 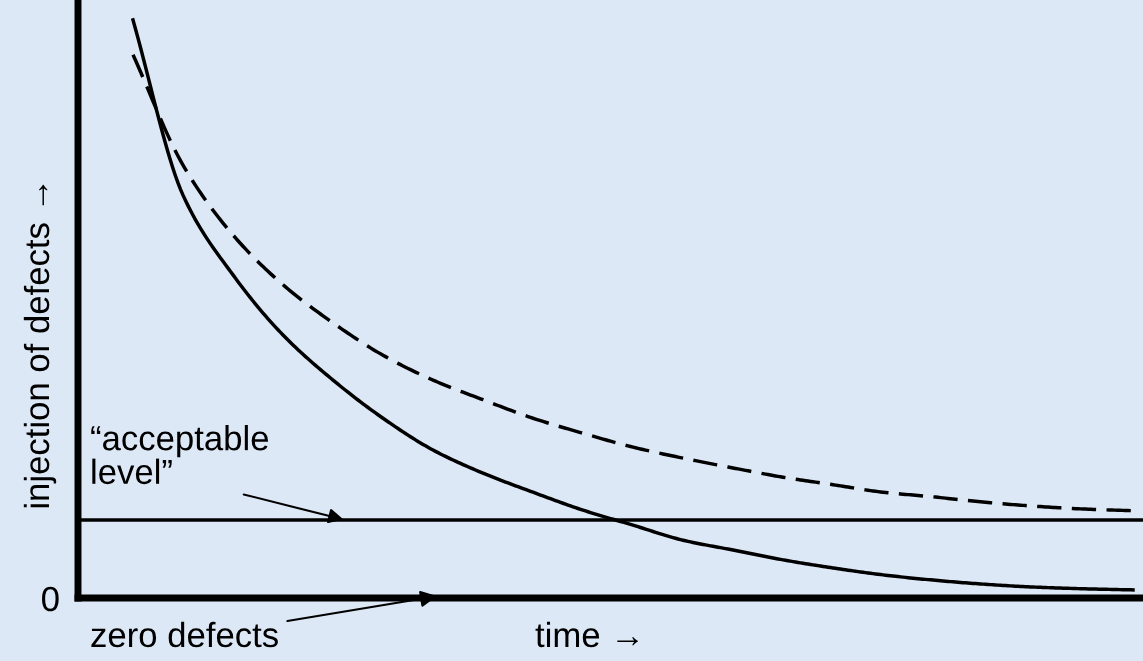 I want to click on x-axis-title: time →, so click(x=586, y=634).